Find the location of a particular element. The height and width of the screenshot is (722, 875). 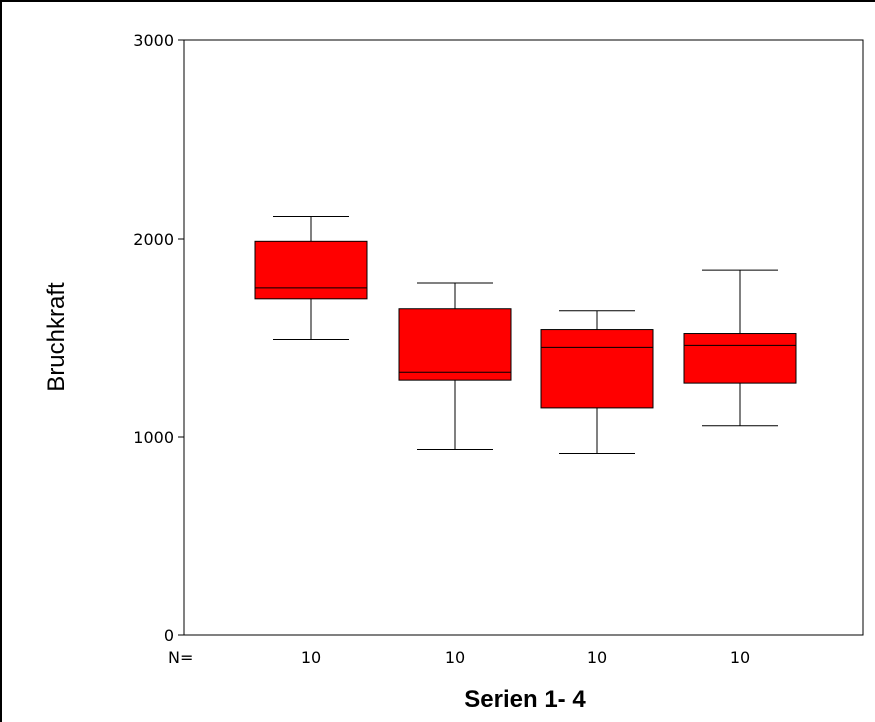

y-tick-label: 0 is located at coordinates (169, 635).